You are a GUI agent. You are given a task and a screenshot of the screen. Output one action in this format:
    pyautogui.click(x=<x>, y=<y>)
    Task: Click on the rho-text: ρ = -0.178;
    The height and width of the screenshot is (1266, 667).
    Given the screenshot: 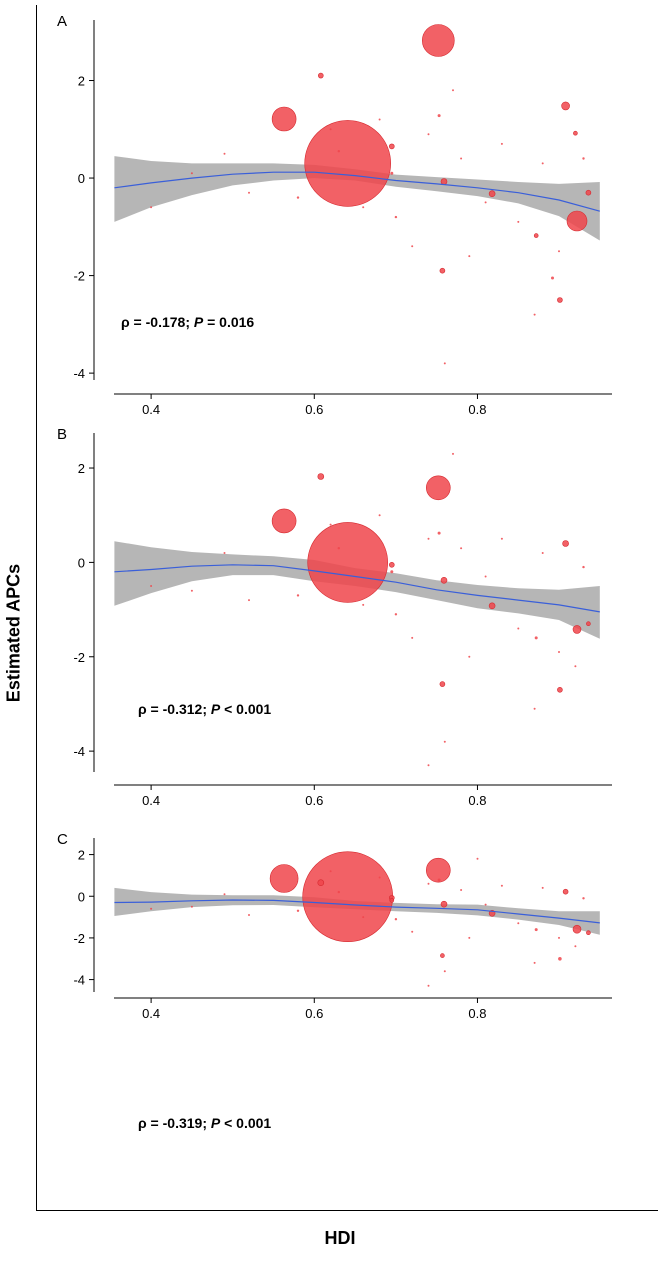 What is the action you would take?
    pyautogui.click(x=157, y=322)
    